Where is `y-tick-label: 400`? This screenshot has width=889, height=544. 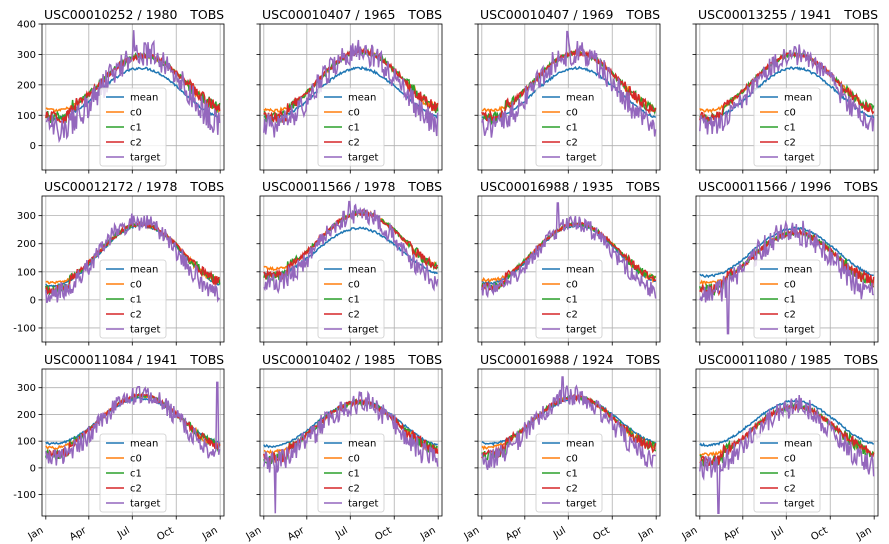
y-tick-label: 400 is located at coordinates (26, 25).